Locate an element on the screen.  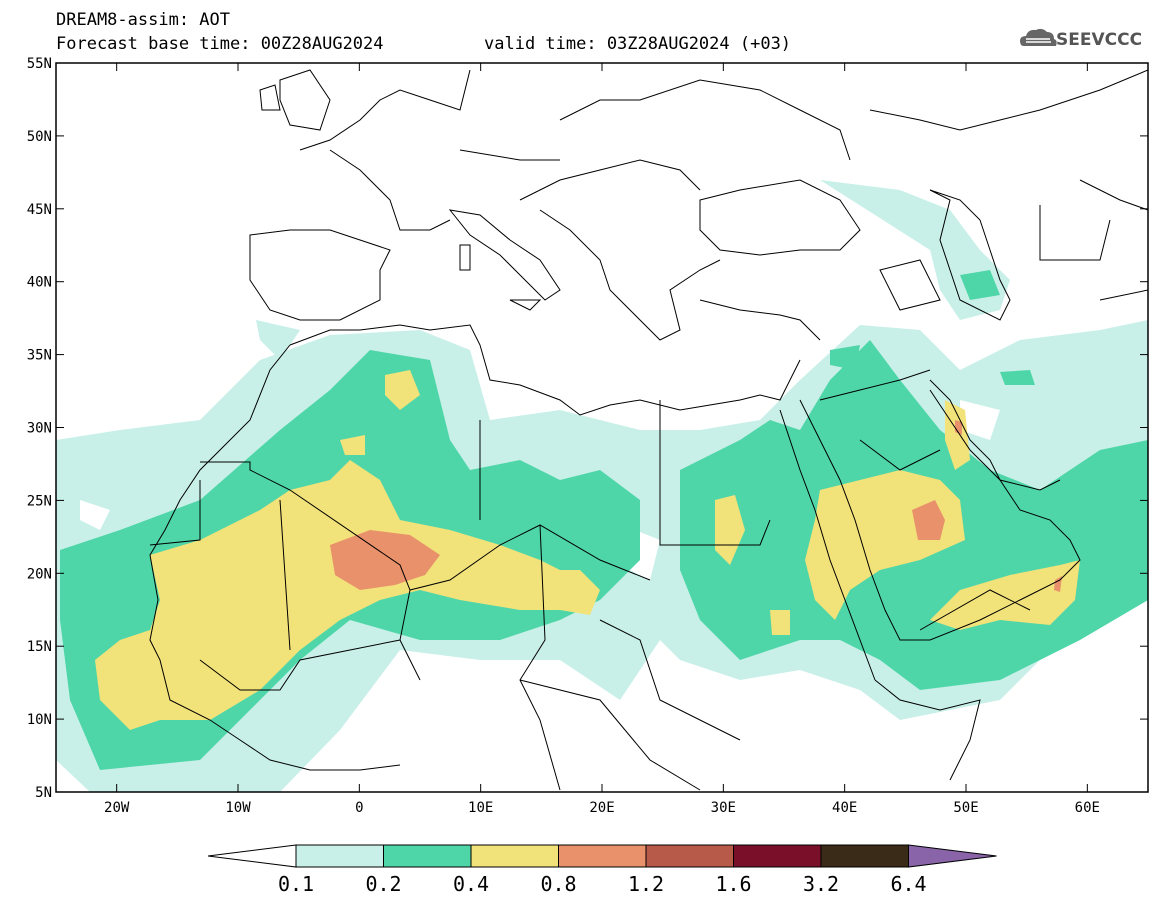
lon-label: 20W is located at coordinates (117, 808).